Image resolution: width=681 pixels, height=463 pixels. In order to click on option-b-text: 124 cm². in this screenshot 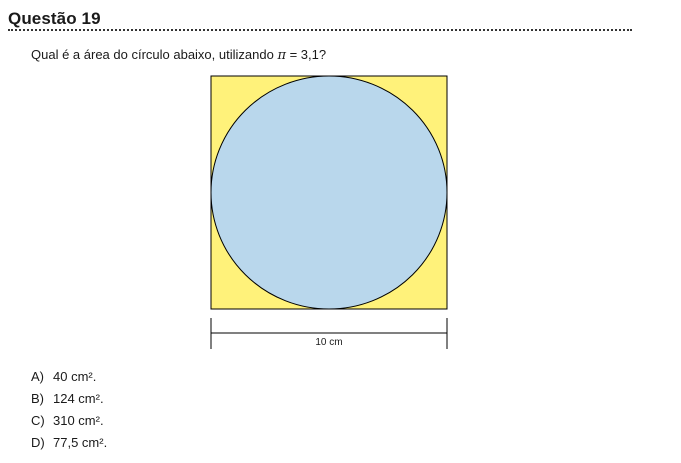, I will do `click(78, 398)`.